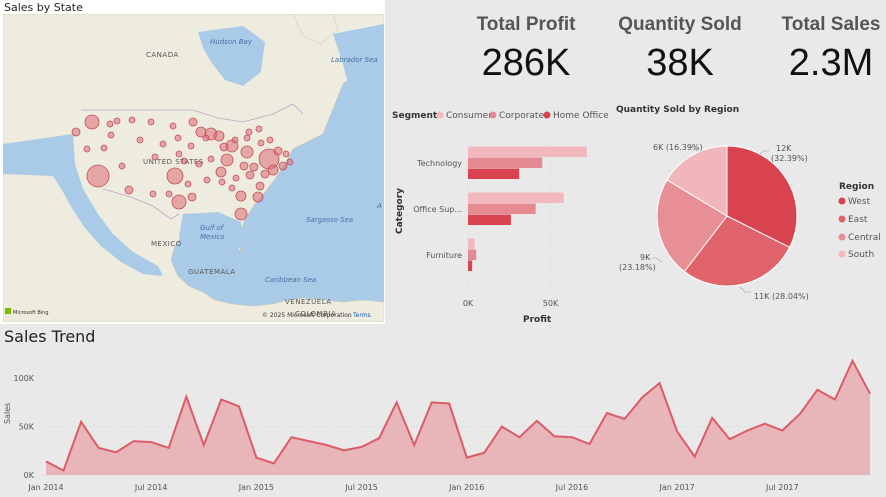  What do you see at coordinates (842, 237) in the screenshot?
I see `legend-central-dot` at bounding box center [842, 237].